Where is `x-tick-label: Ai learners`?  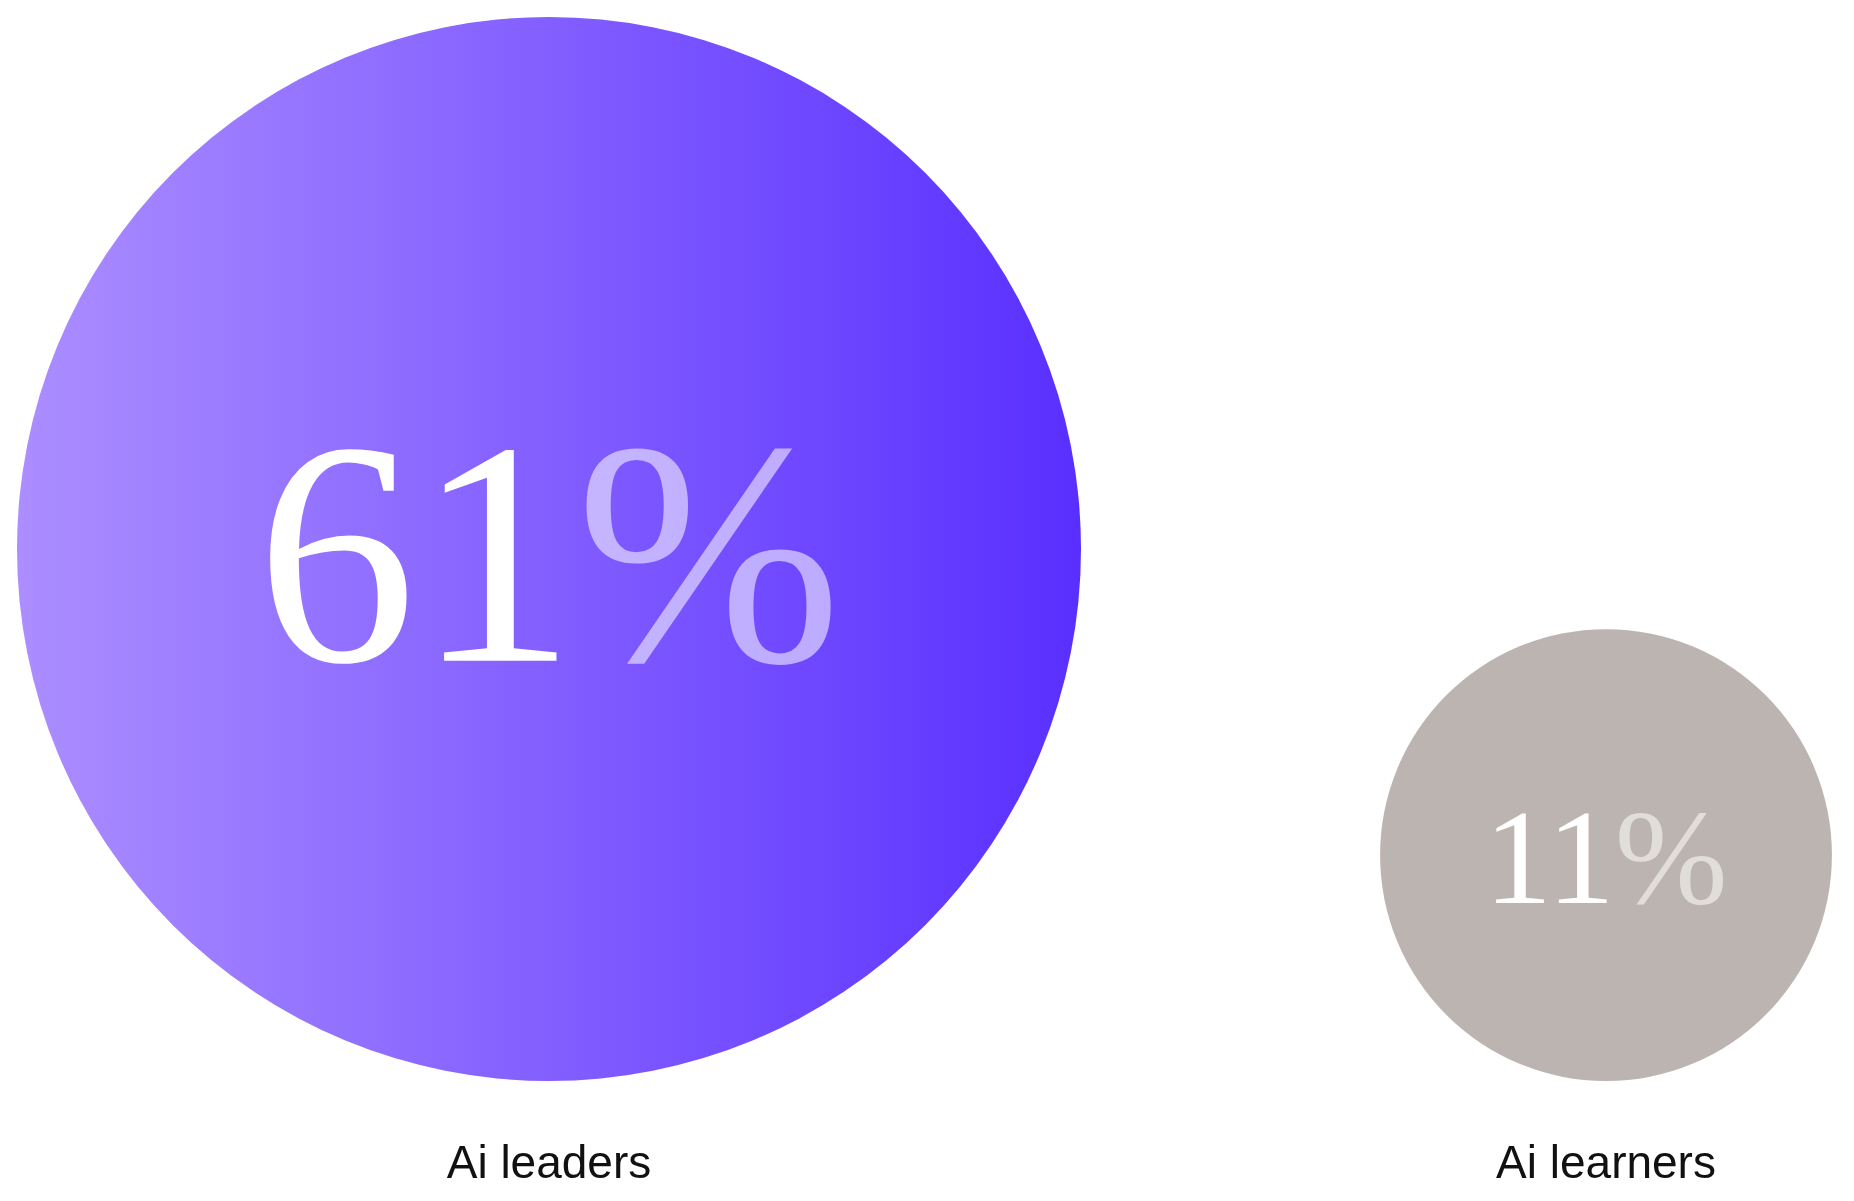 x-tick-label: Ai learners is located at coordinates (1606, 1162).